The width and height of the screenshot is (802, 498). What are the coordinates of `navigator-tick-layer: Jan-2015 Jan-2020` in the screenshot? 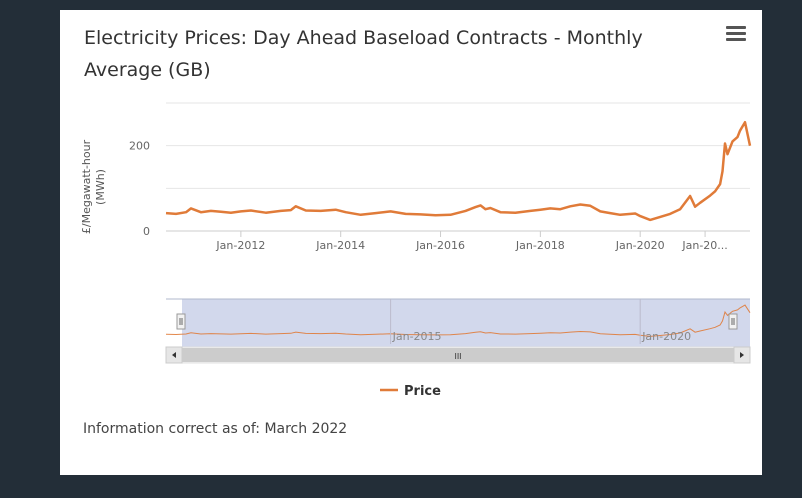 It's located at (540, 321).